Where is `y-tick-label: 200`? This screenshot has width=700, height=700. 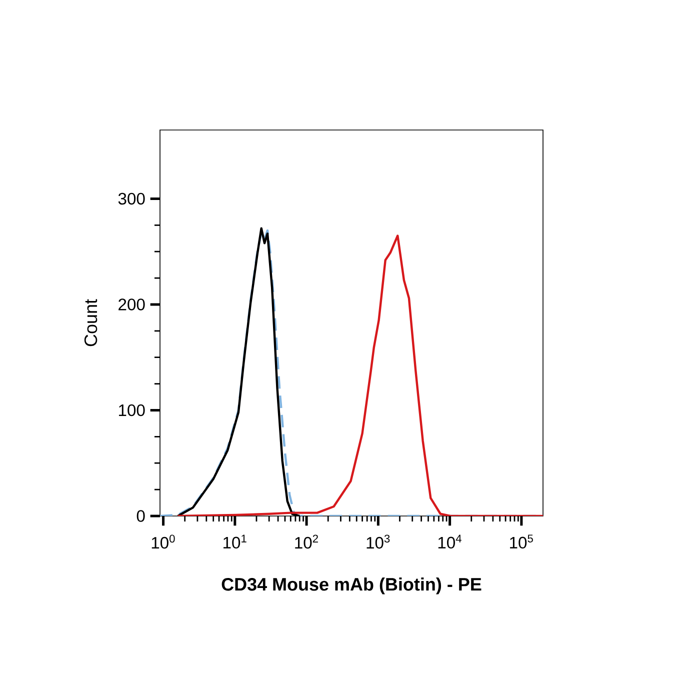 y-tick-label: 200 is located at coordinates (131, 304).